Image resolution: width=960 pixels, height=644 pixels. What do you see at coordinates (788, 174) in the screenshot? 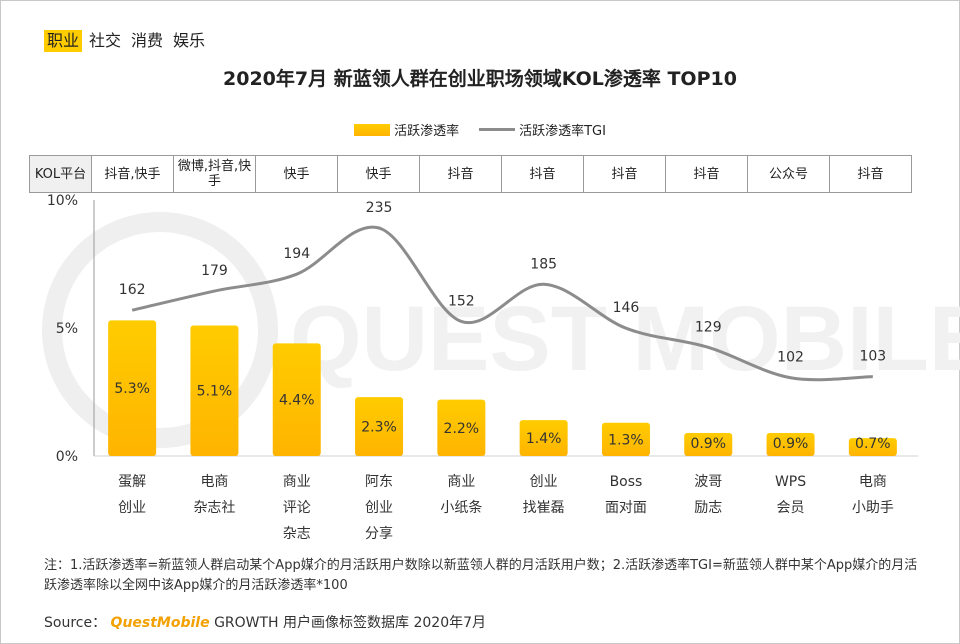
I see `kol-cell: 公众号` at bounding box center [788, 174].